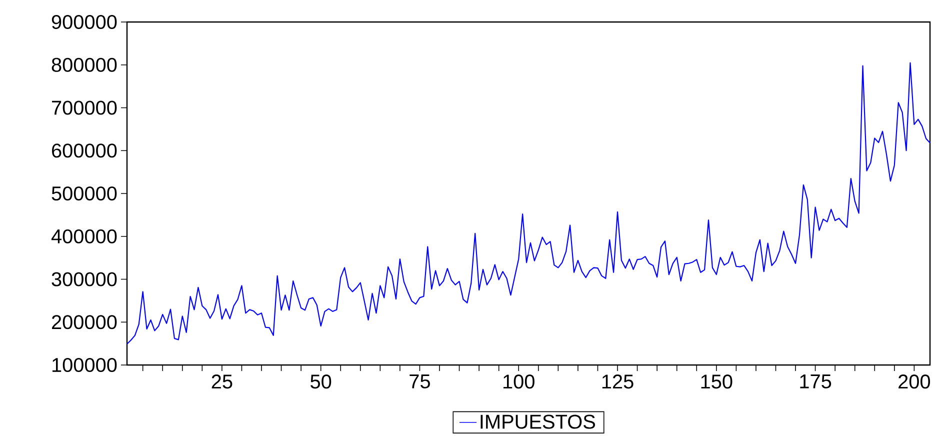 This screenshot has height=444, width=942. What do you see at coordinates (84, 151) in the screenshot?
I see `y-tick-label: 600000` at bounding box center [84, 151].